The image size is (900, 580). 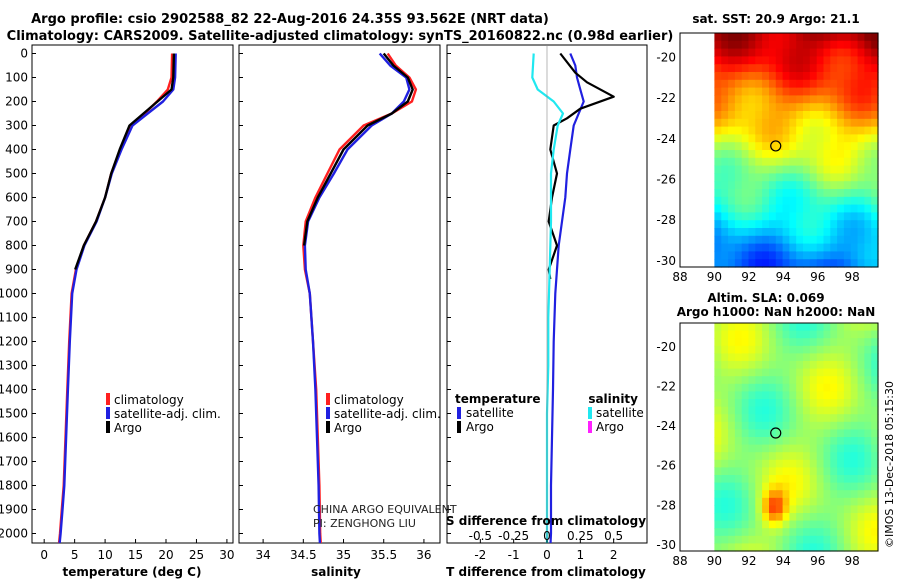 I want to click on legend-label-s-argo: Argo, so click(x=610, y=427).